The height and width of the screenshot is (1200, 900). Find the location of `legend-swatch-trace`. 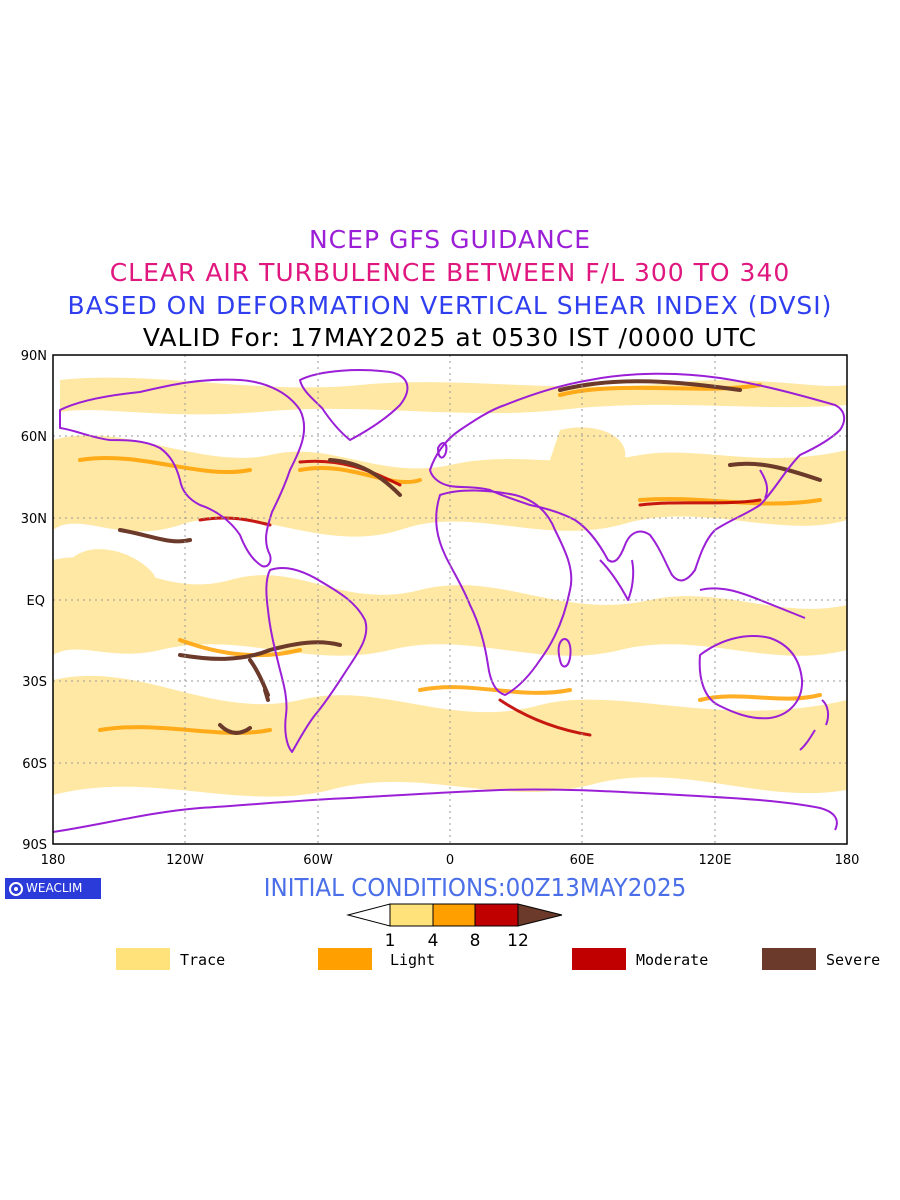

legend-swatch-trace is located at coordinates (143, 959).